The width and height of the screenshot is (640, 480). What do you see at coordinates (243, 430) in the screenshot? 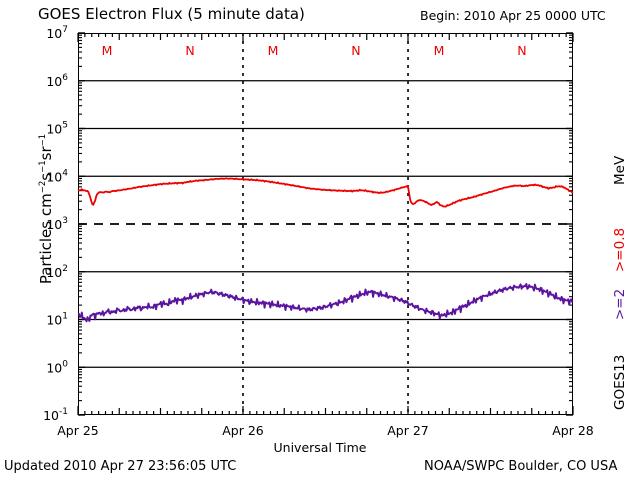
I see `svg-text: Apr 26` at bounding box center [243, 430].